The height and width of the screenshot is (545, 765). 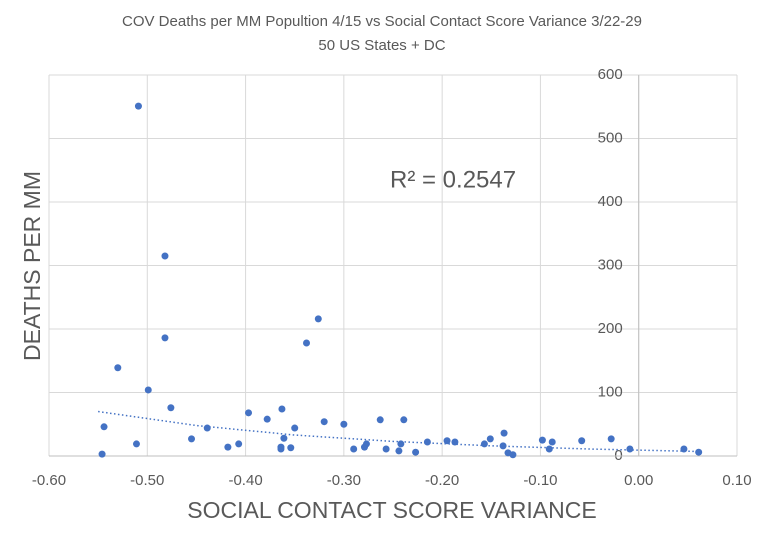 What do you see at coordinates (49, 480) in the screenshot?
I see `x-tick-label: -0.60` at bounding box center [49, 480].